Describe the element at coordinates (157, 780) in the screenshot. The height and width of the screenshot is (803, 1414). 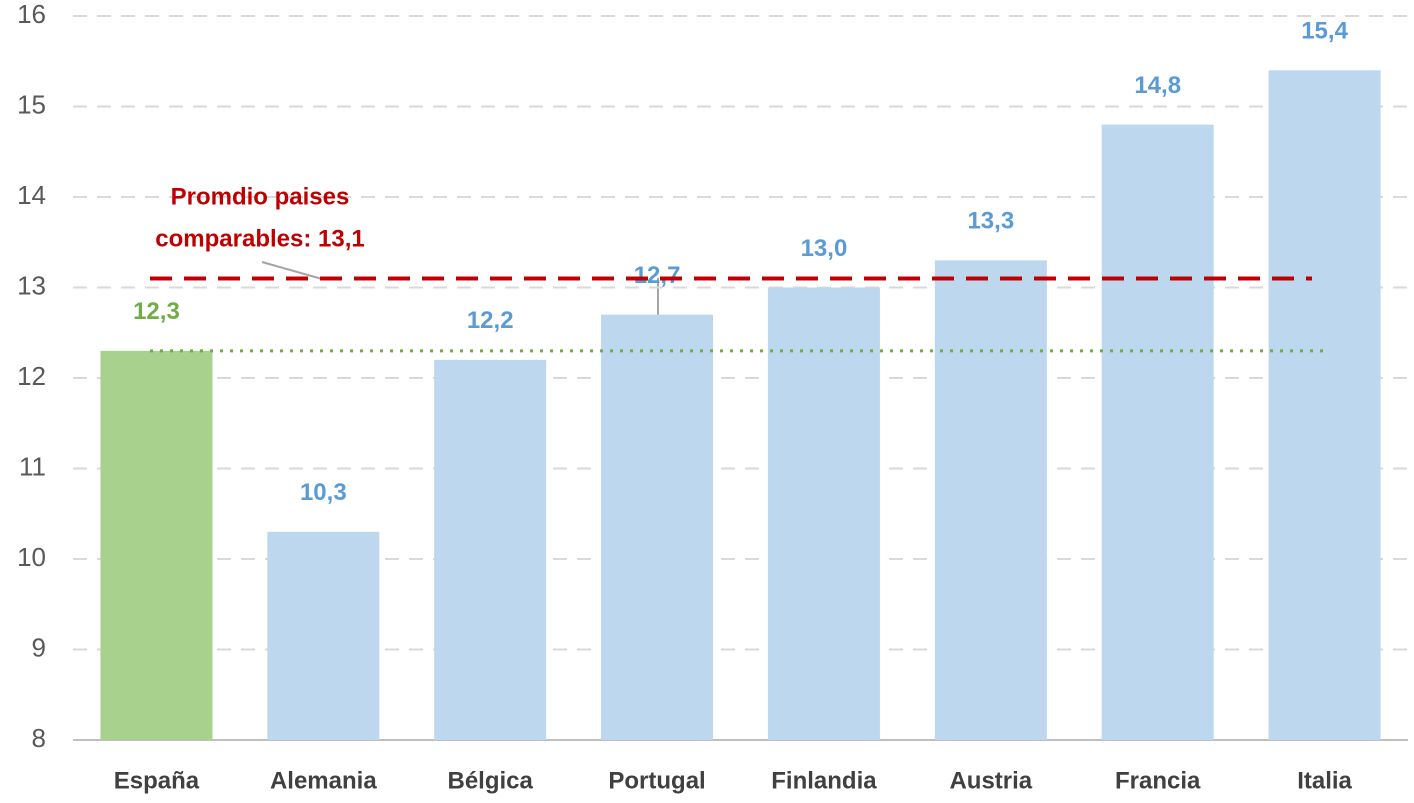
I see `x-tick-label: España` at that location.